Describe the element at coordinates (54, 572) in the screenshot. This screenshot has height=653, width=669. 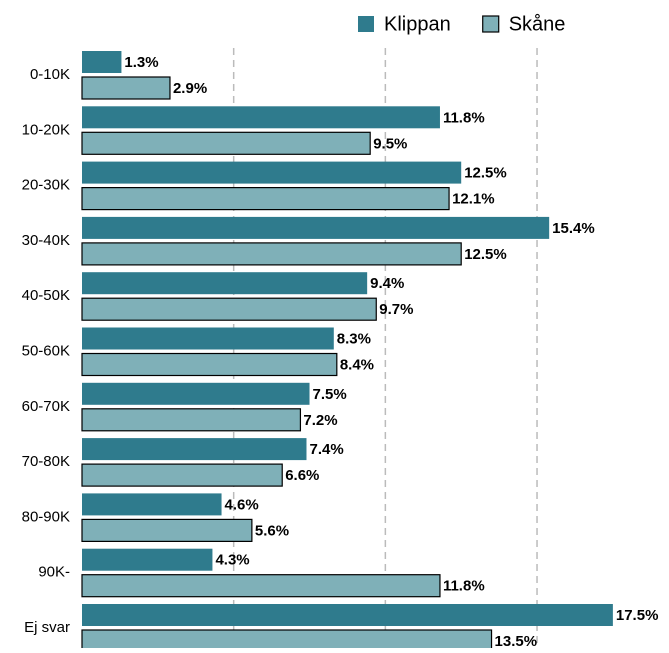
I see `category-label: 90K-` at that location.